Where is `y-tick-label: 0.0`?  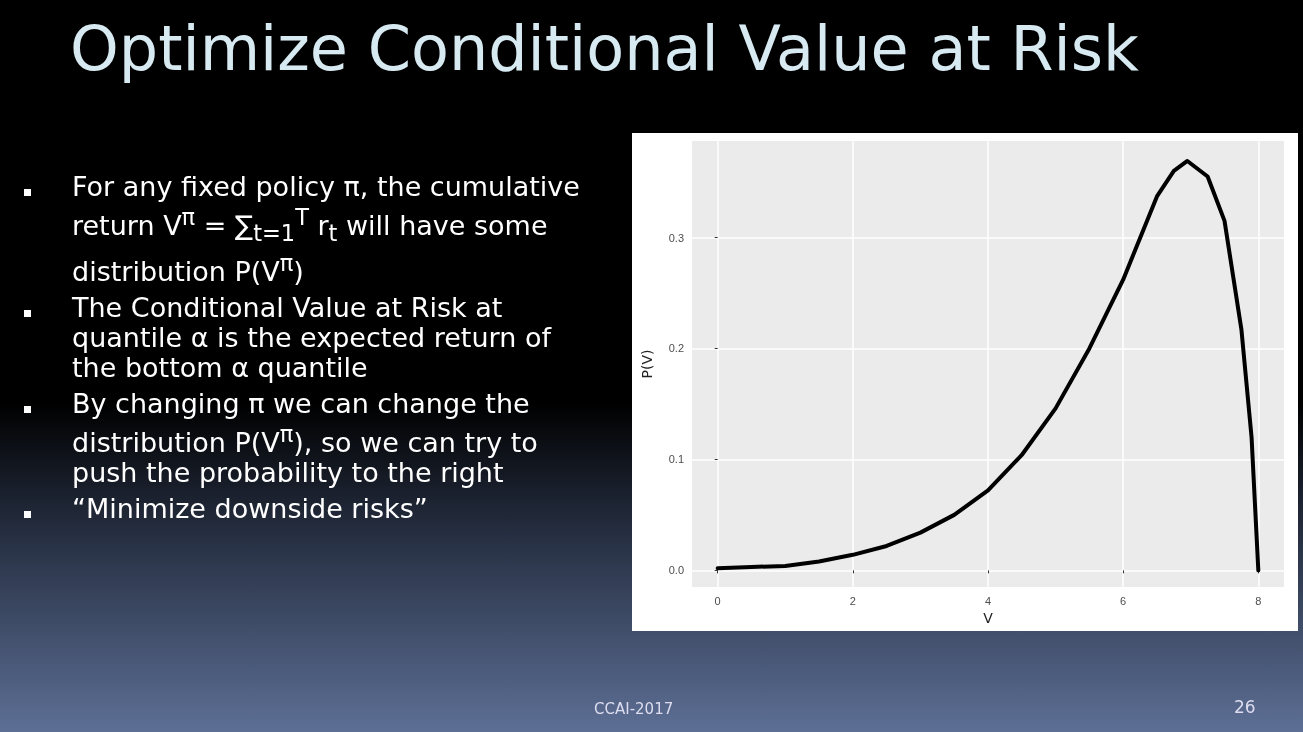 y-tick-label: 0.0 is located at coordinates (676, 570).